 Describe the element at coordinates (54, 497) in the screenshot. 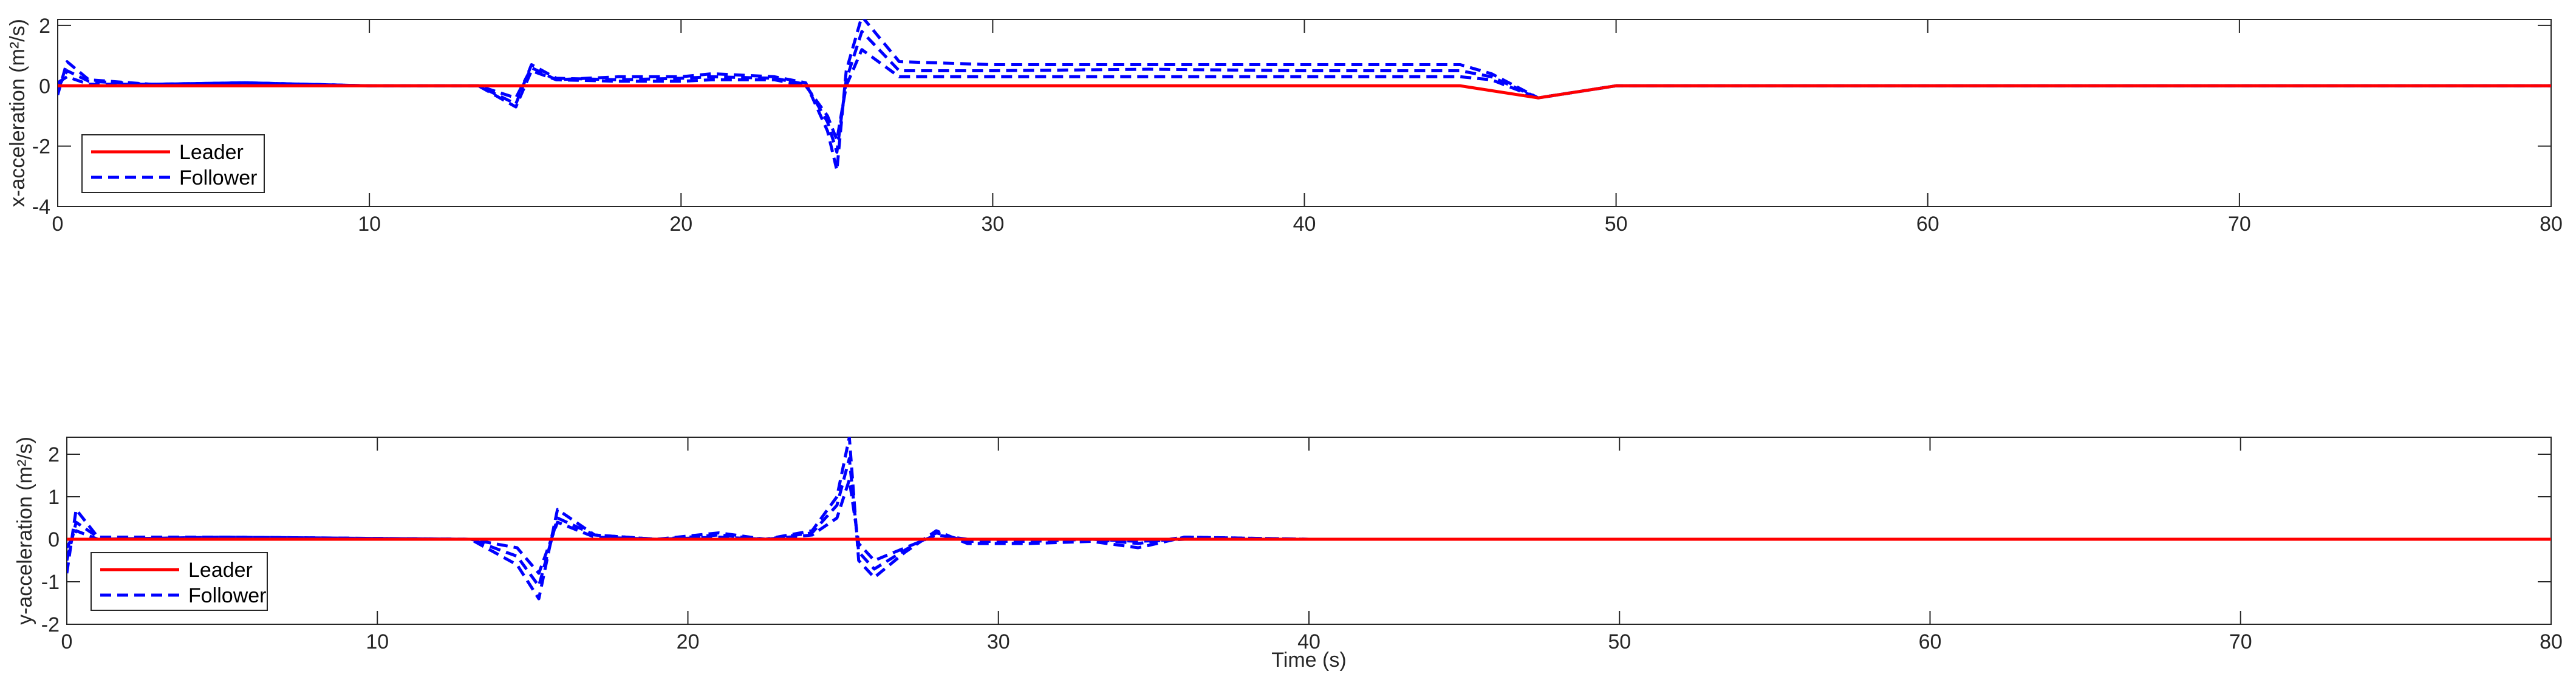

I see `y-tick-label: 1` at that location.